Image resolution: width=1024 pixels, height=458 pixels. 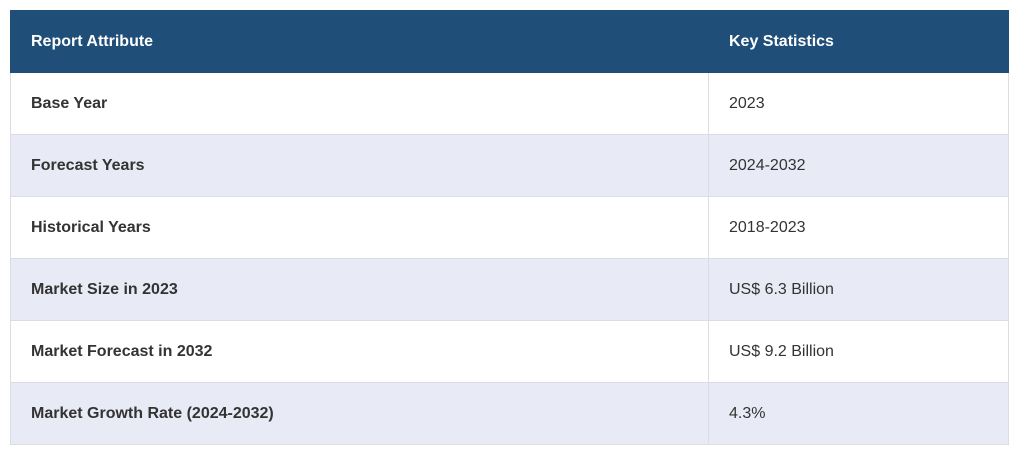 I want to click on table-row: Historical Years 2018-2023, so click(x=509, y=227).